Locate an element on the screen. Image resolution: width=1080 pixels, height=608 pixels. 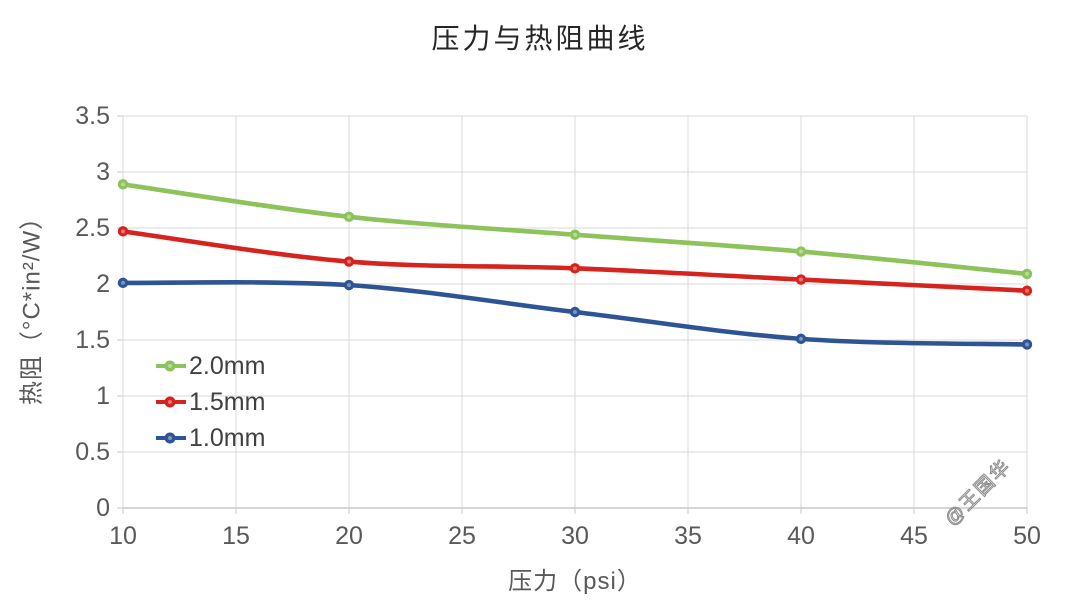
x-tick-label: 10 is located at coordinates (123, 536).